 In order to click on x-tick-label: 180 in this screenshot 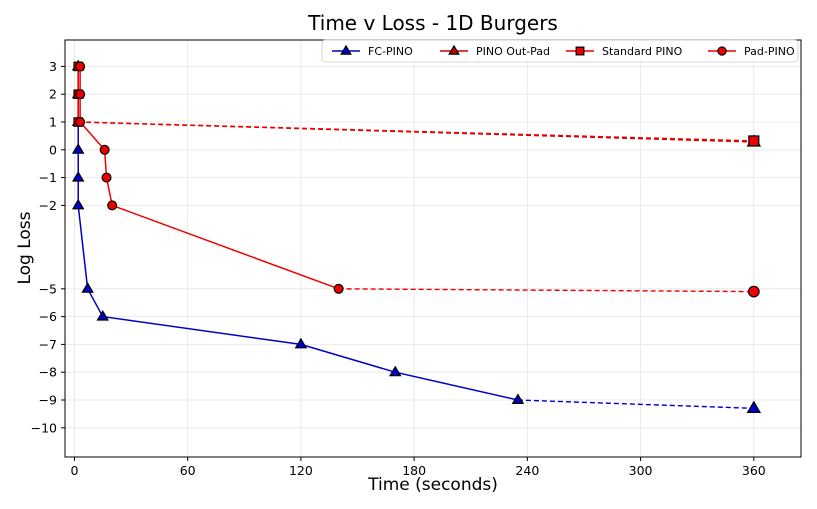, I will do `click(414, 470)`.